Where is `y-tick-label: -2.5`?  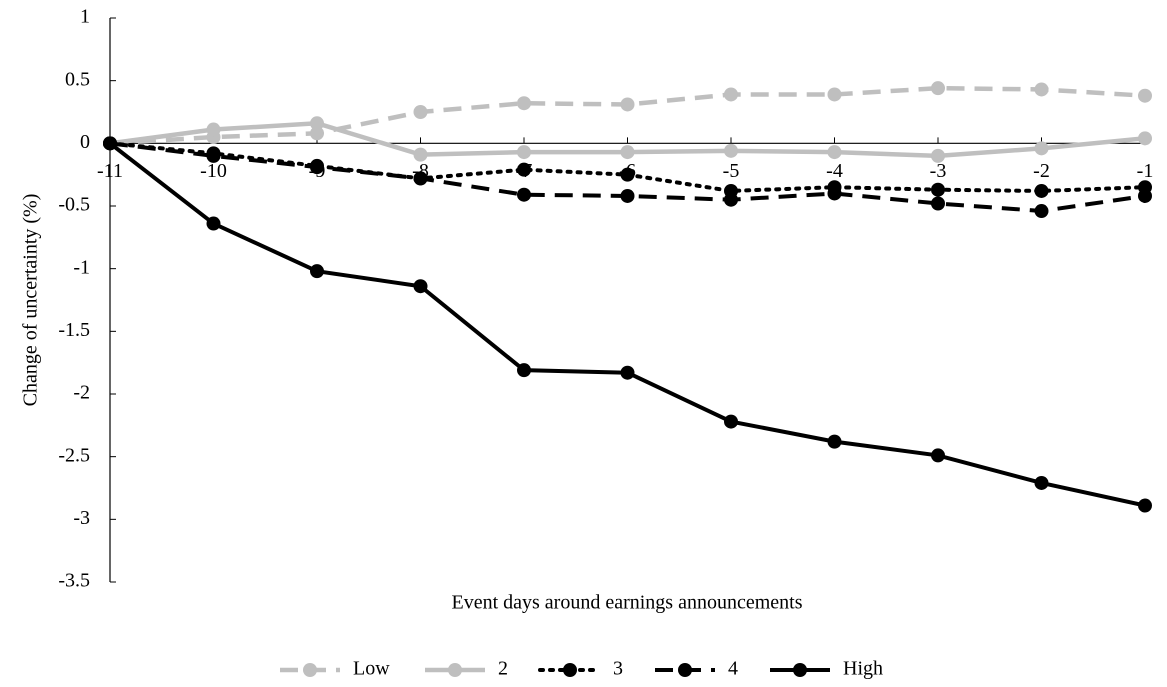
y-tick-label: -2.5 is located at coordinates (74, 455).